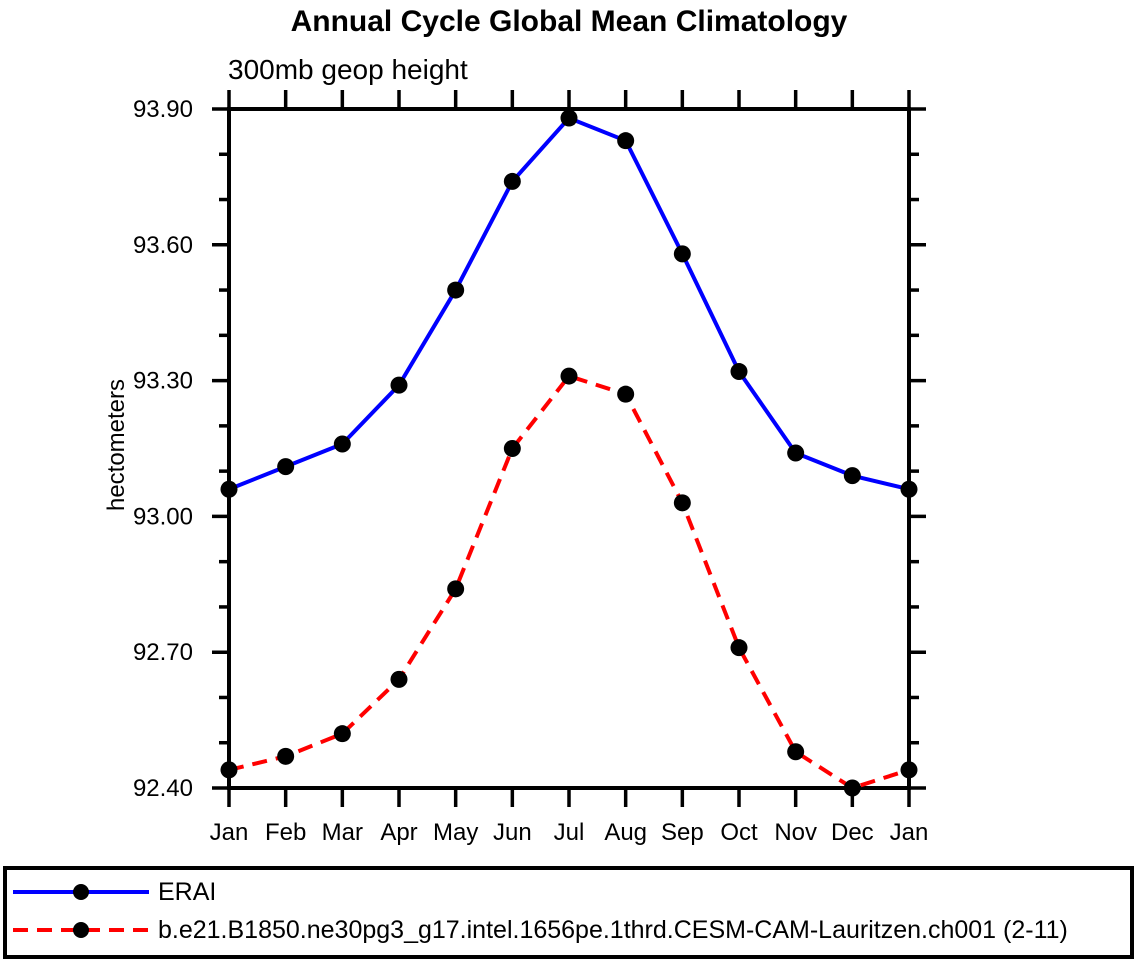 The image size is (1138, 964). Describe the element at coordinates (163, 245) in the screenshot. I see `y-tick-label: 93.60` at that location.